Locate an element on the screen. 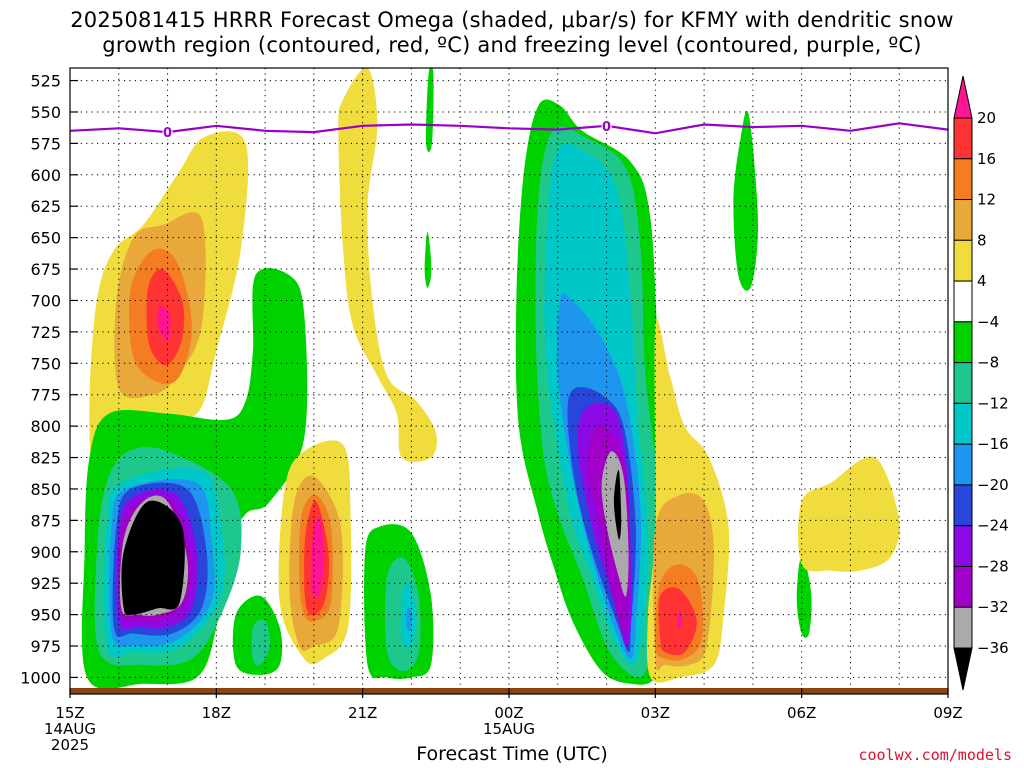 The height and width of the screenshot is (768, 1024). y-tick-label: 900 is located at coordinates (45, 552).